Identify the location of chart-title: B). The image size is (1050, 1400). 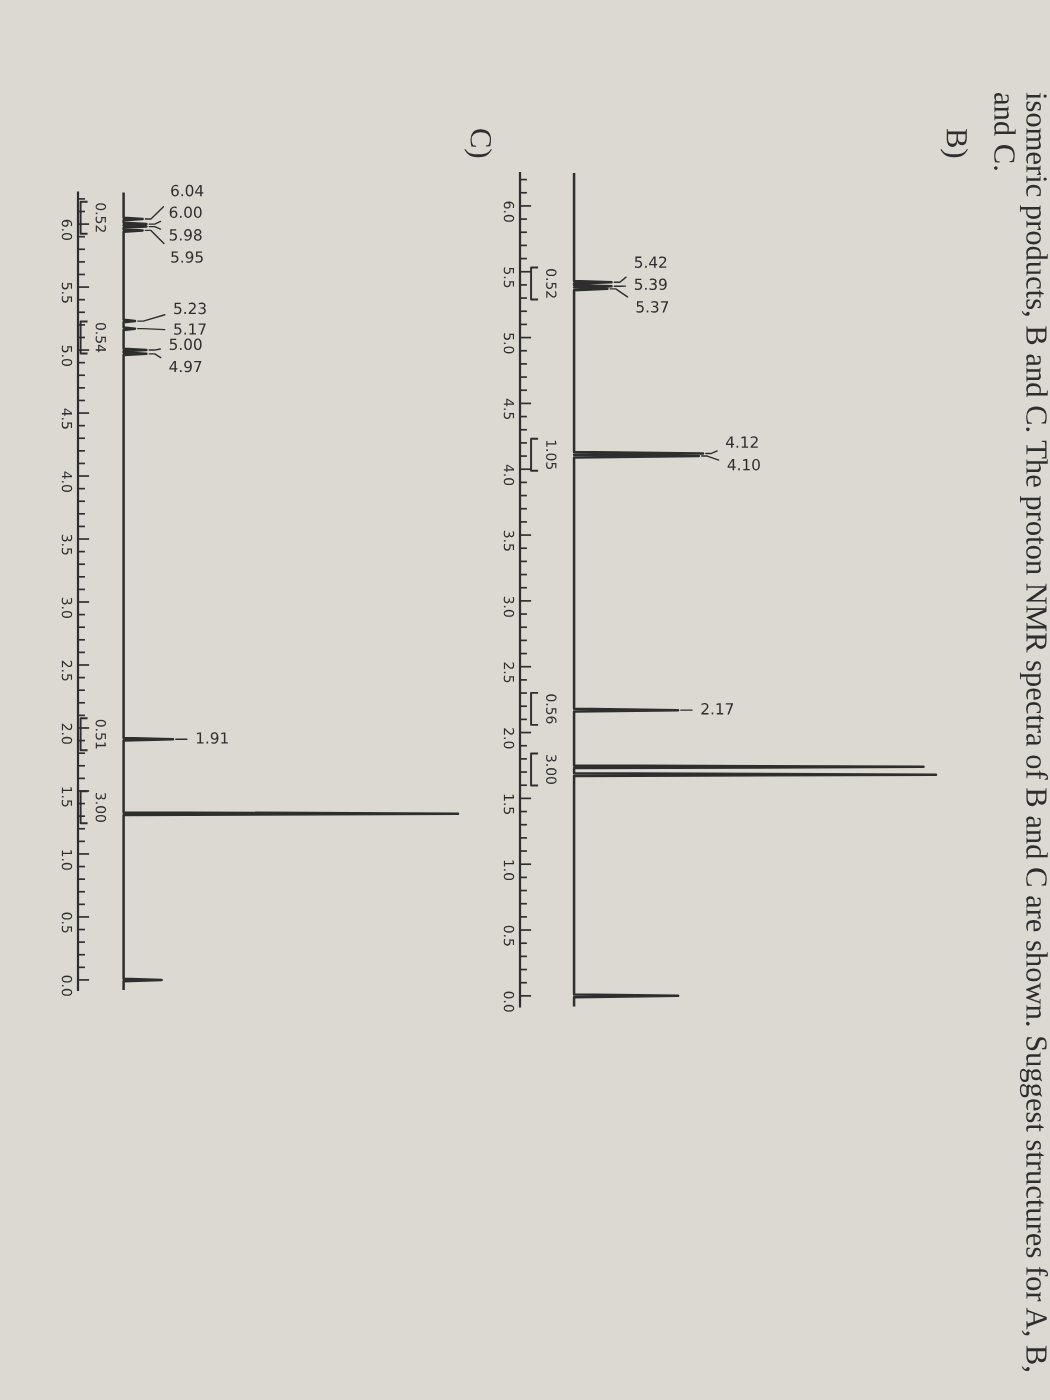
(954, 143).